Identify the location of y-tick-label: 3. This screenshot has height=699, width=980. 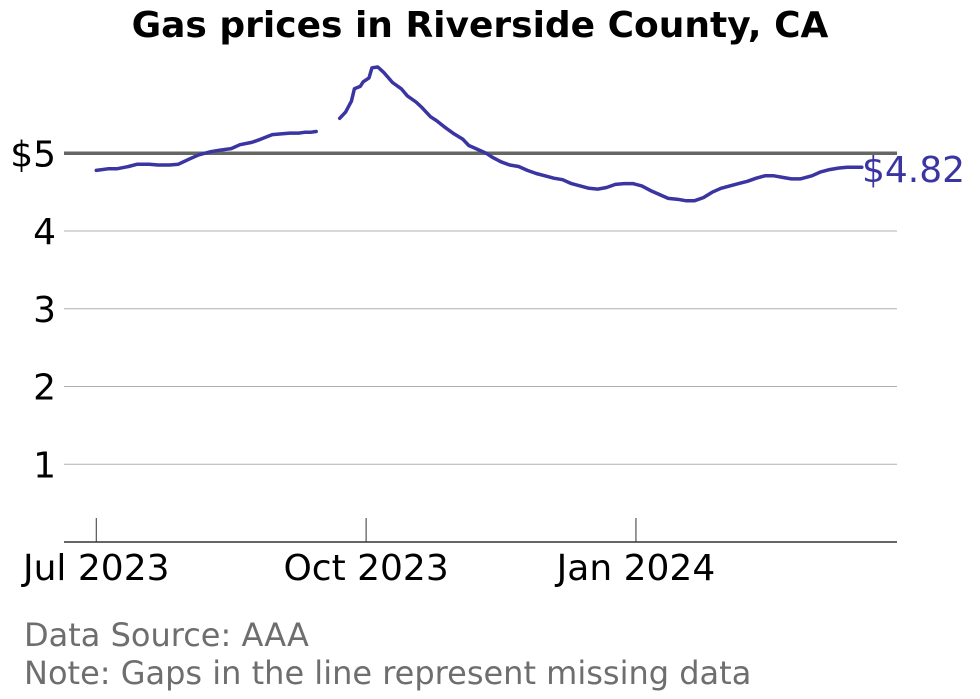
(44, 310).